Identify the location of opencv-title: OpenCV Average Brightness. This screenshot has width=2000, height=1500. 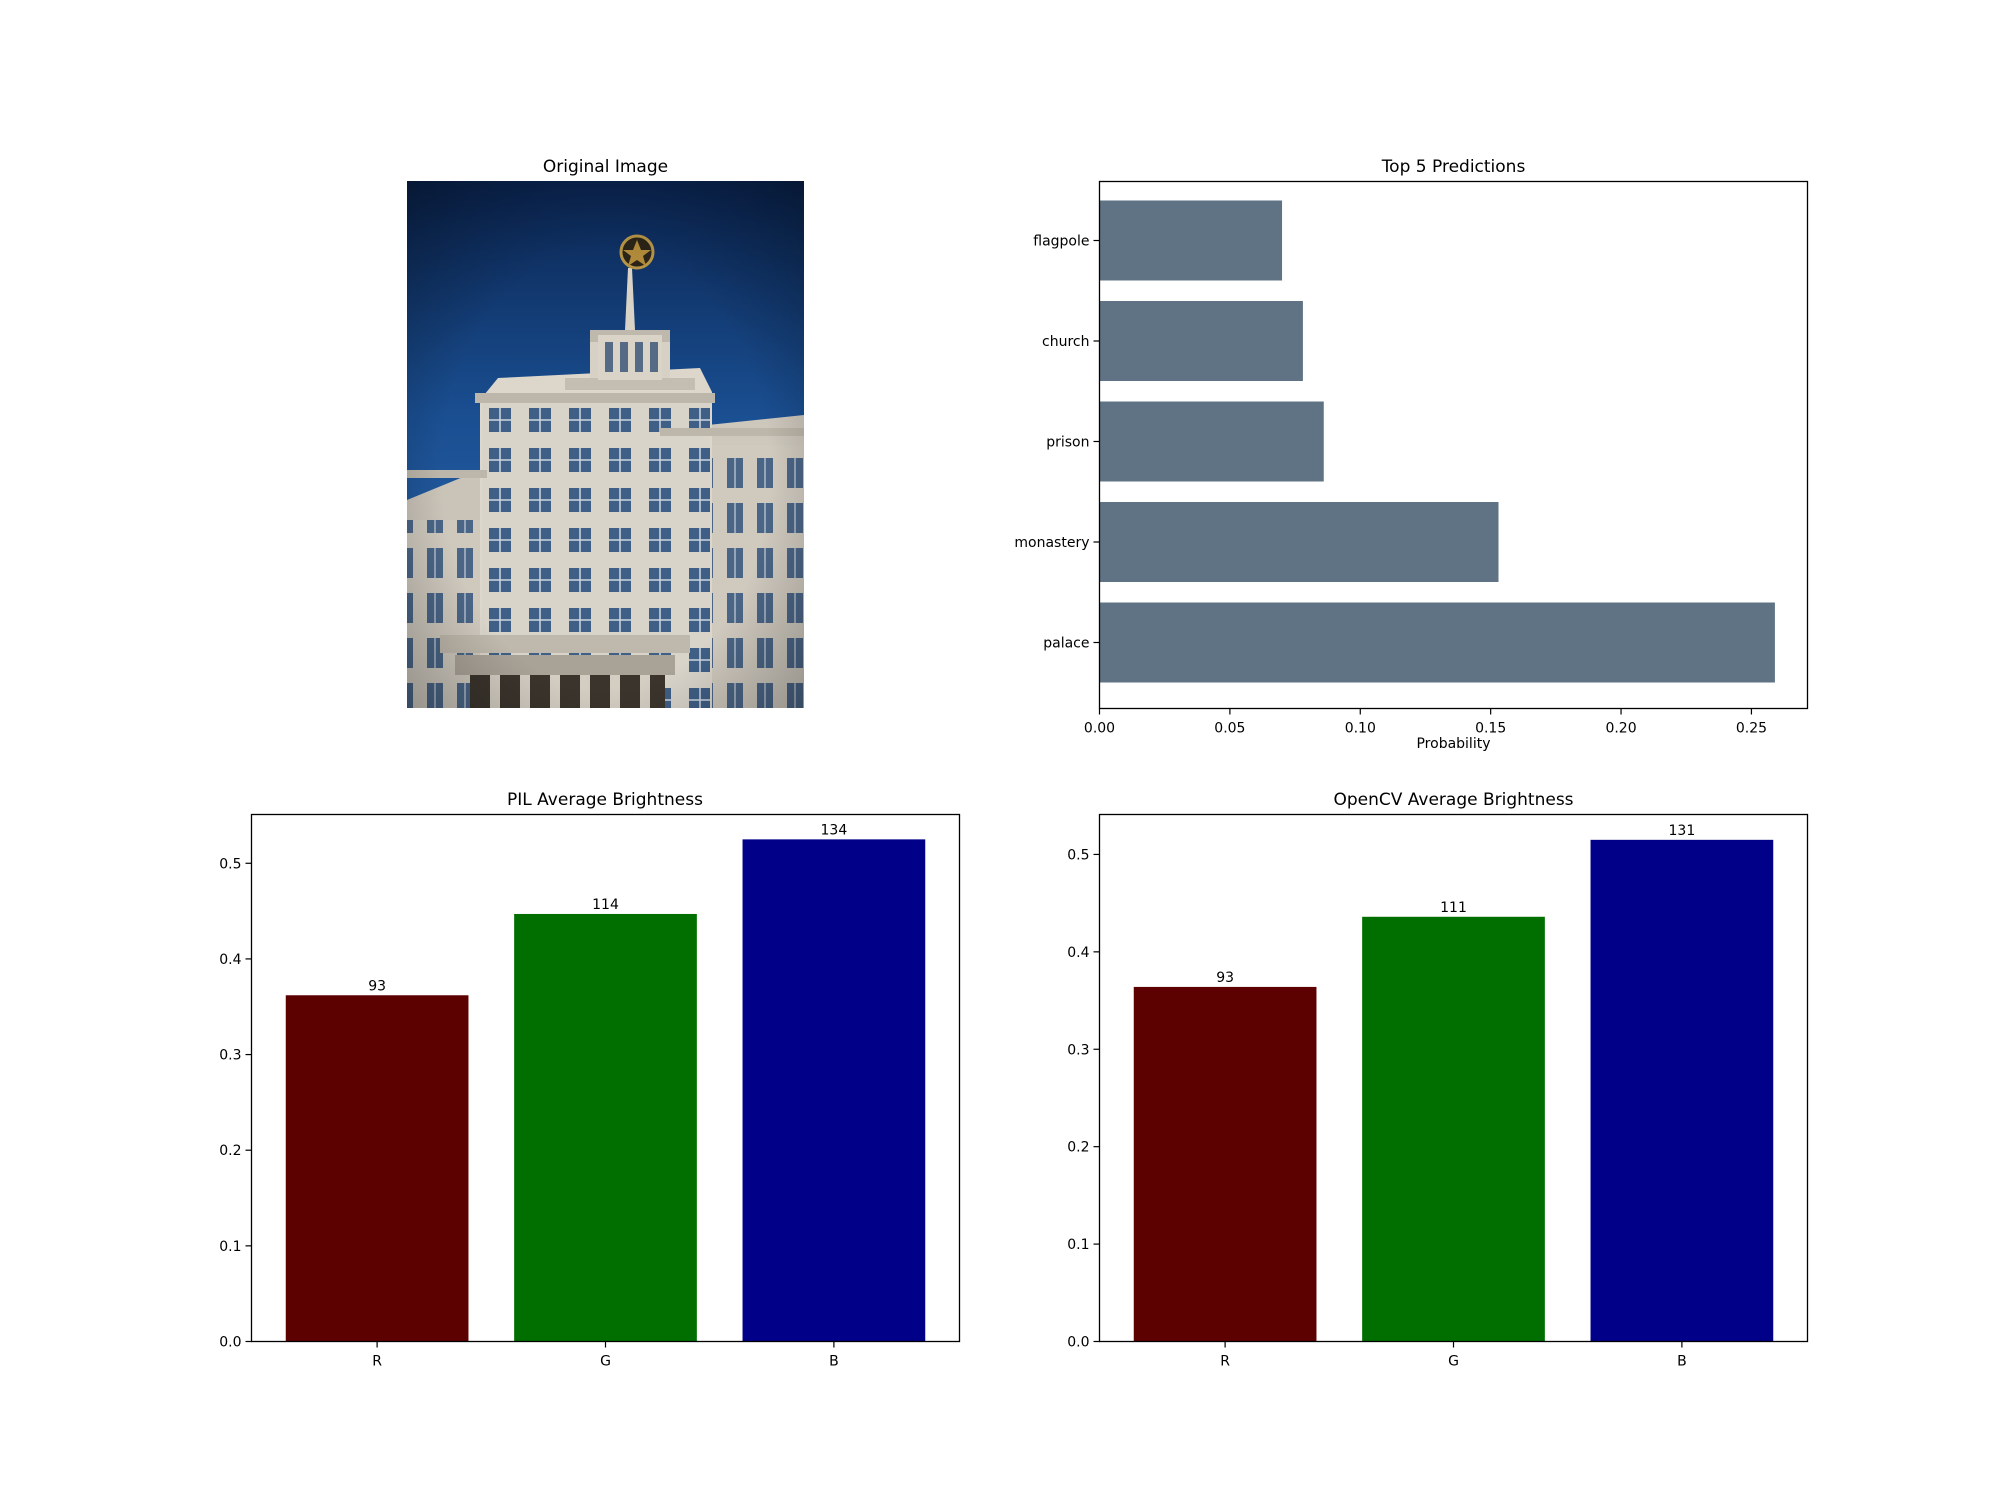
(1453, 800).